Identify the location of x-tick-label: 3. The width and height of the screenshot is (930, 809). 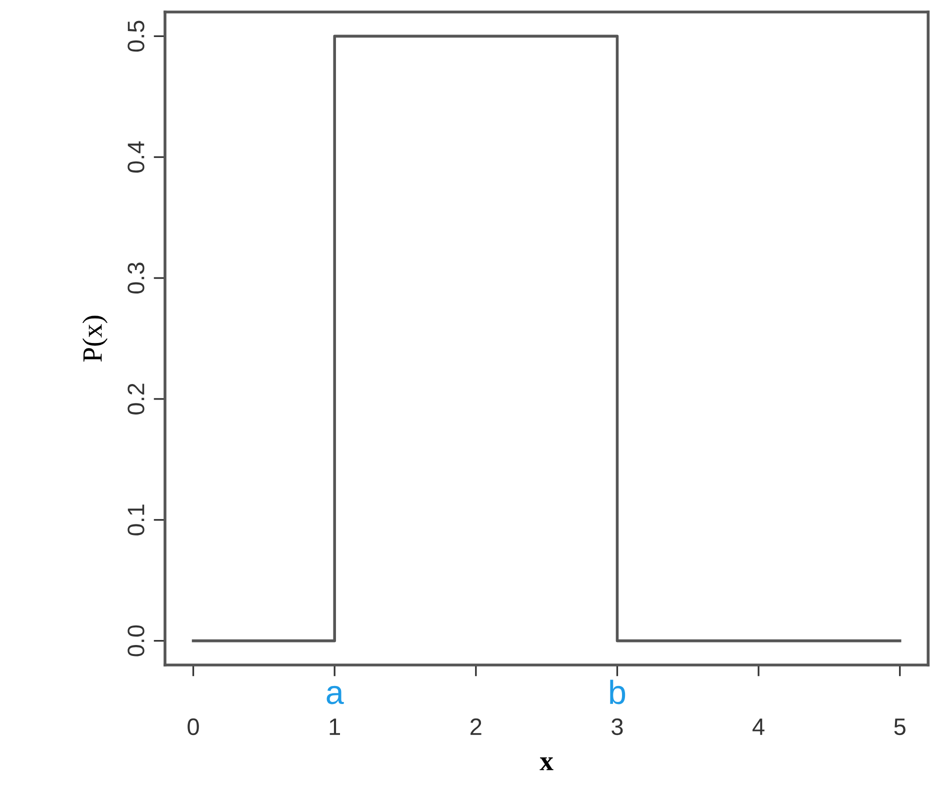
(617, 727).